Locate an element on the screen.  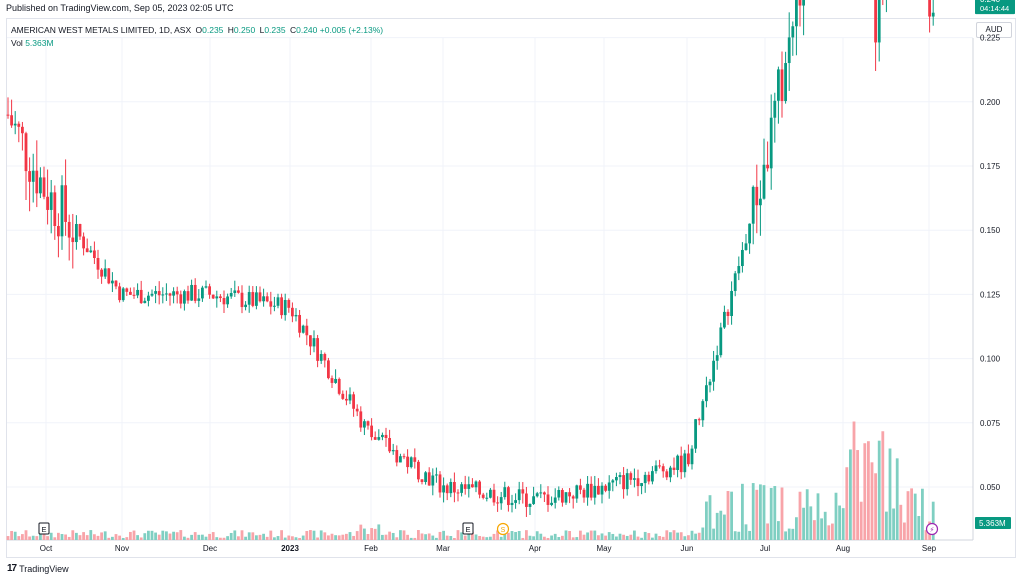
dividend-marker-icon: S is located at coordinates (503, 529).